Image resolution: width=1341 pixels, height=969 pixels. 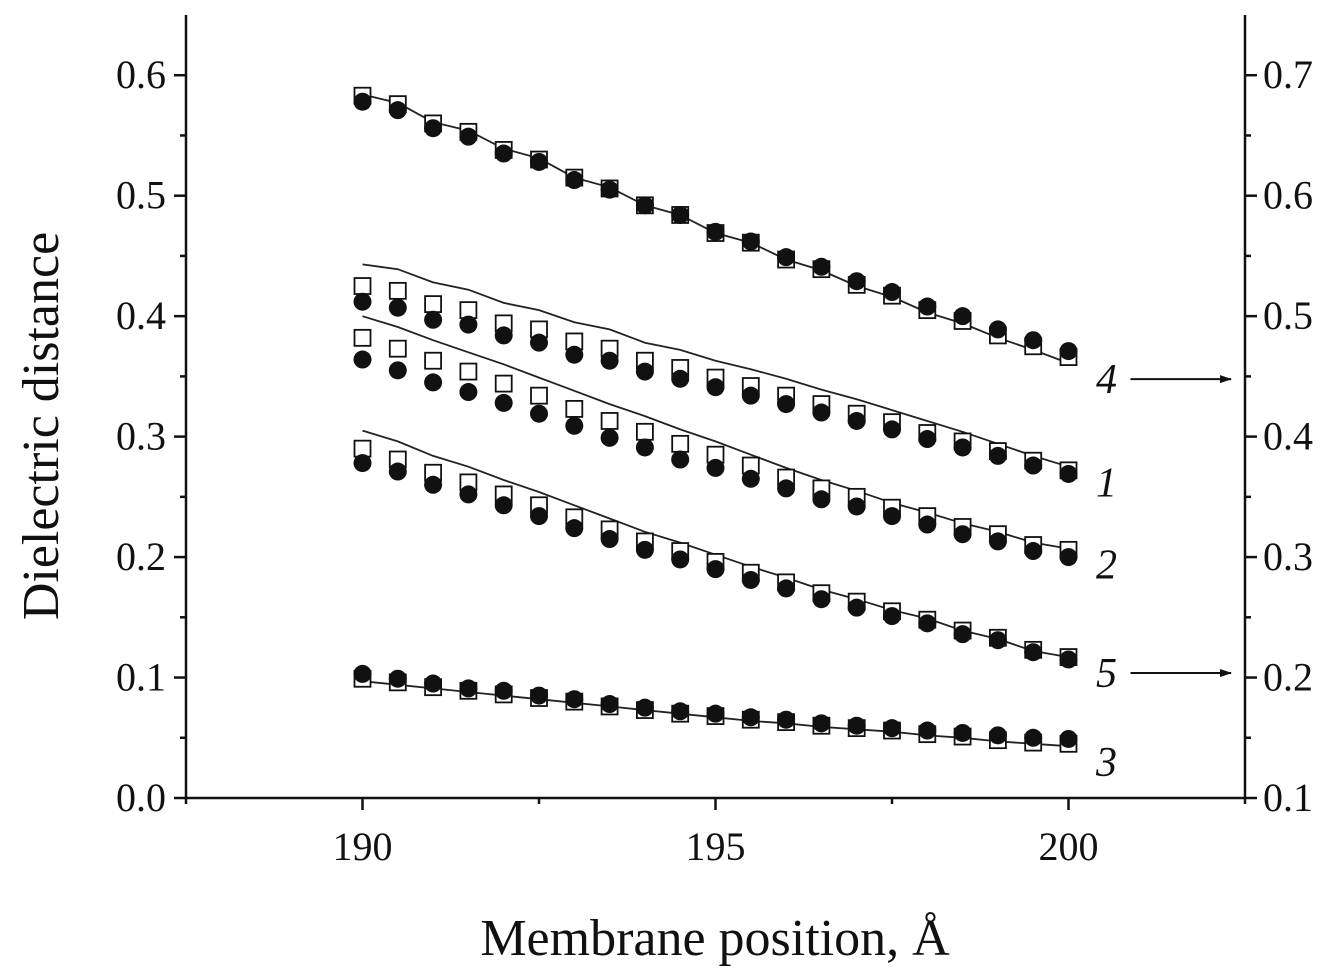 I want to click on series-labels: 4 1 2 5 3, so click(x=1163, y=571).